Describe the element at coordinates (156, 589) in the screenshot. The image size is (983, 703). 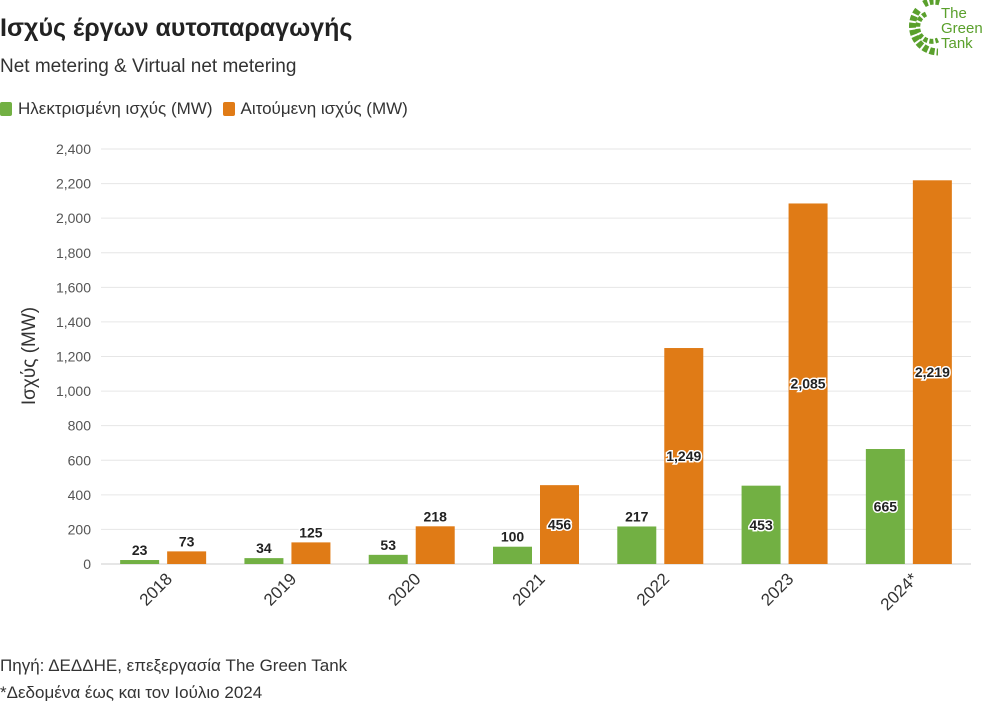
I see `x-tick-label: 2018` at that location.